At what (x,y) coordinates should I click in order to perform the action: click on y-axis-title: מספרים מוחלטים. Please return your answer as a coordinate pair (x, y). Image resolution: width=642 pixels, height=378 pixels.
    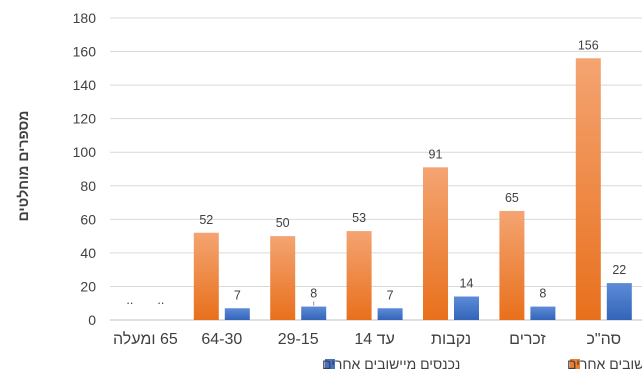
    Looking at the image, I should click on (23, 166).